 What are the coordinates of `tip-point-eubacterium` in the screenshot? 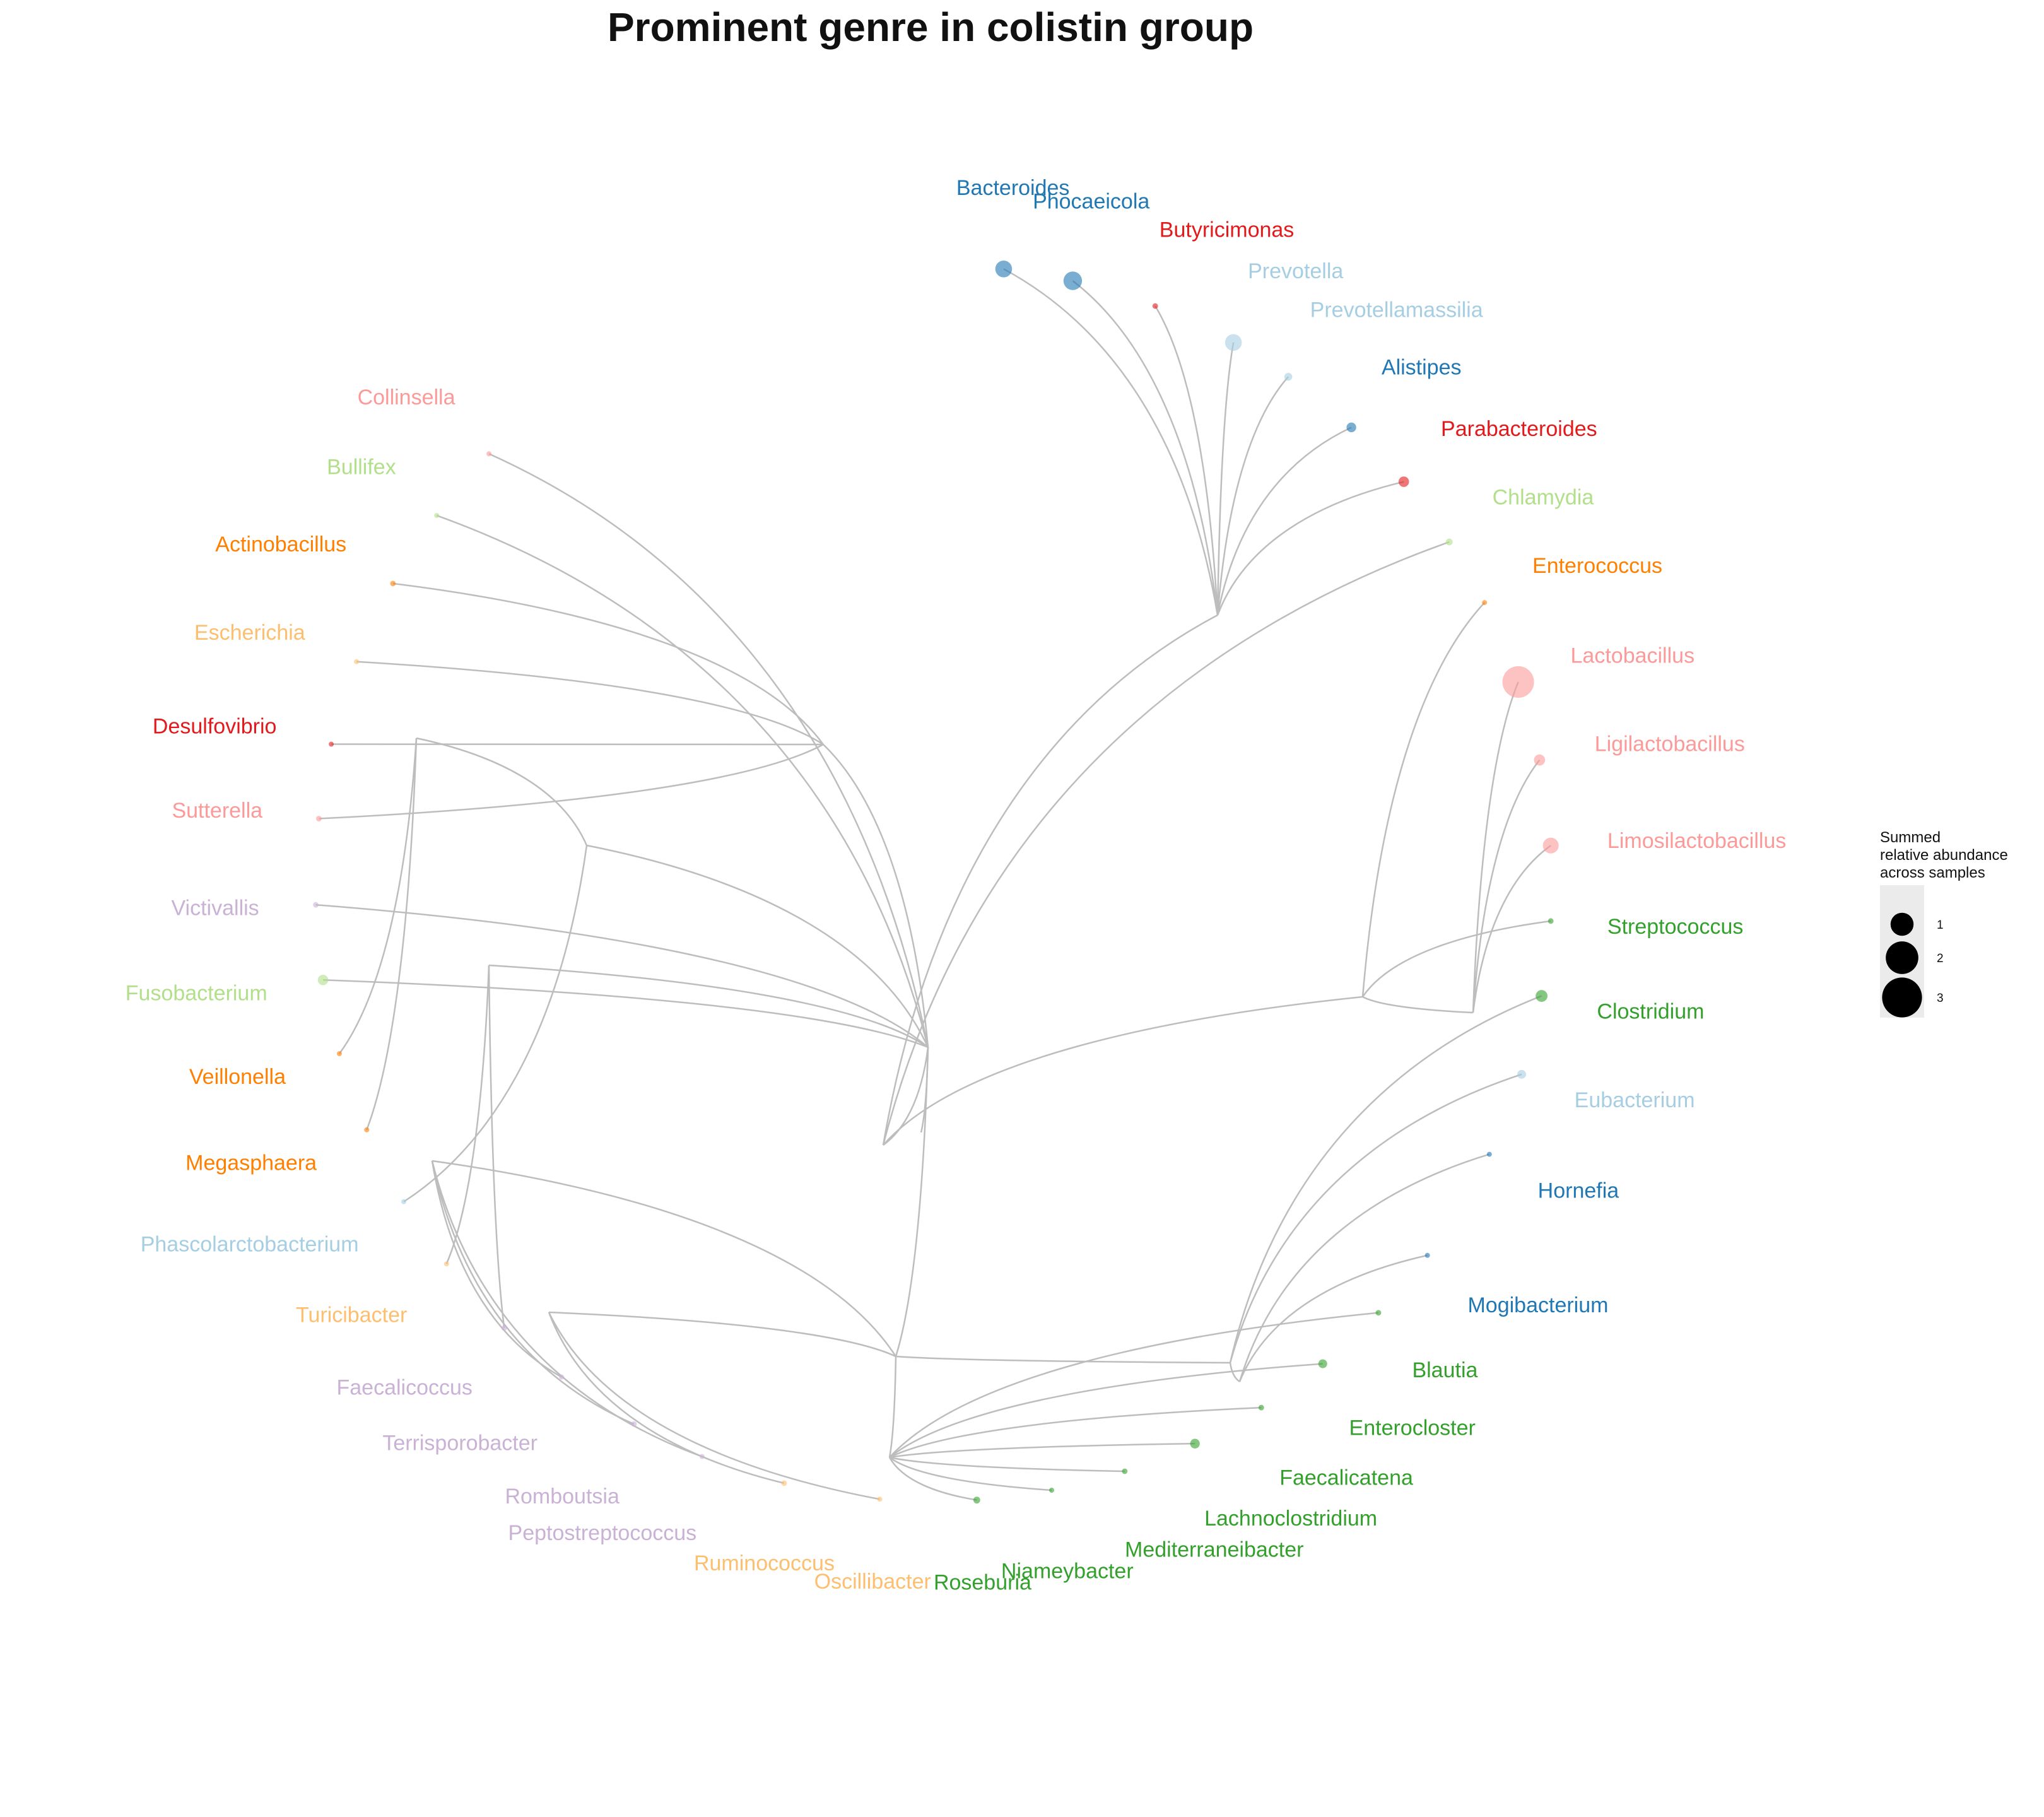 It's located at (1522, 1074).